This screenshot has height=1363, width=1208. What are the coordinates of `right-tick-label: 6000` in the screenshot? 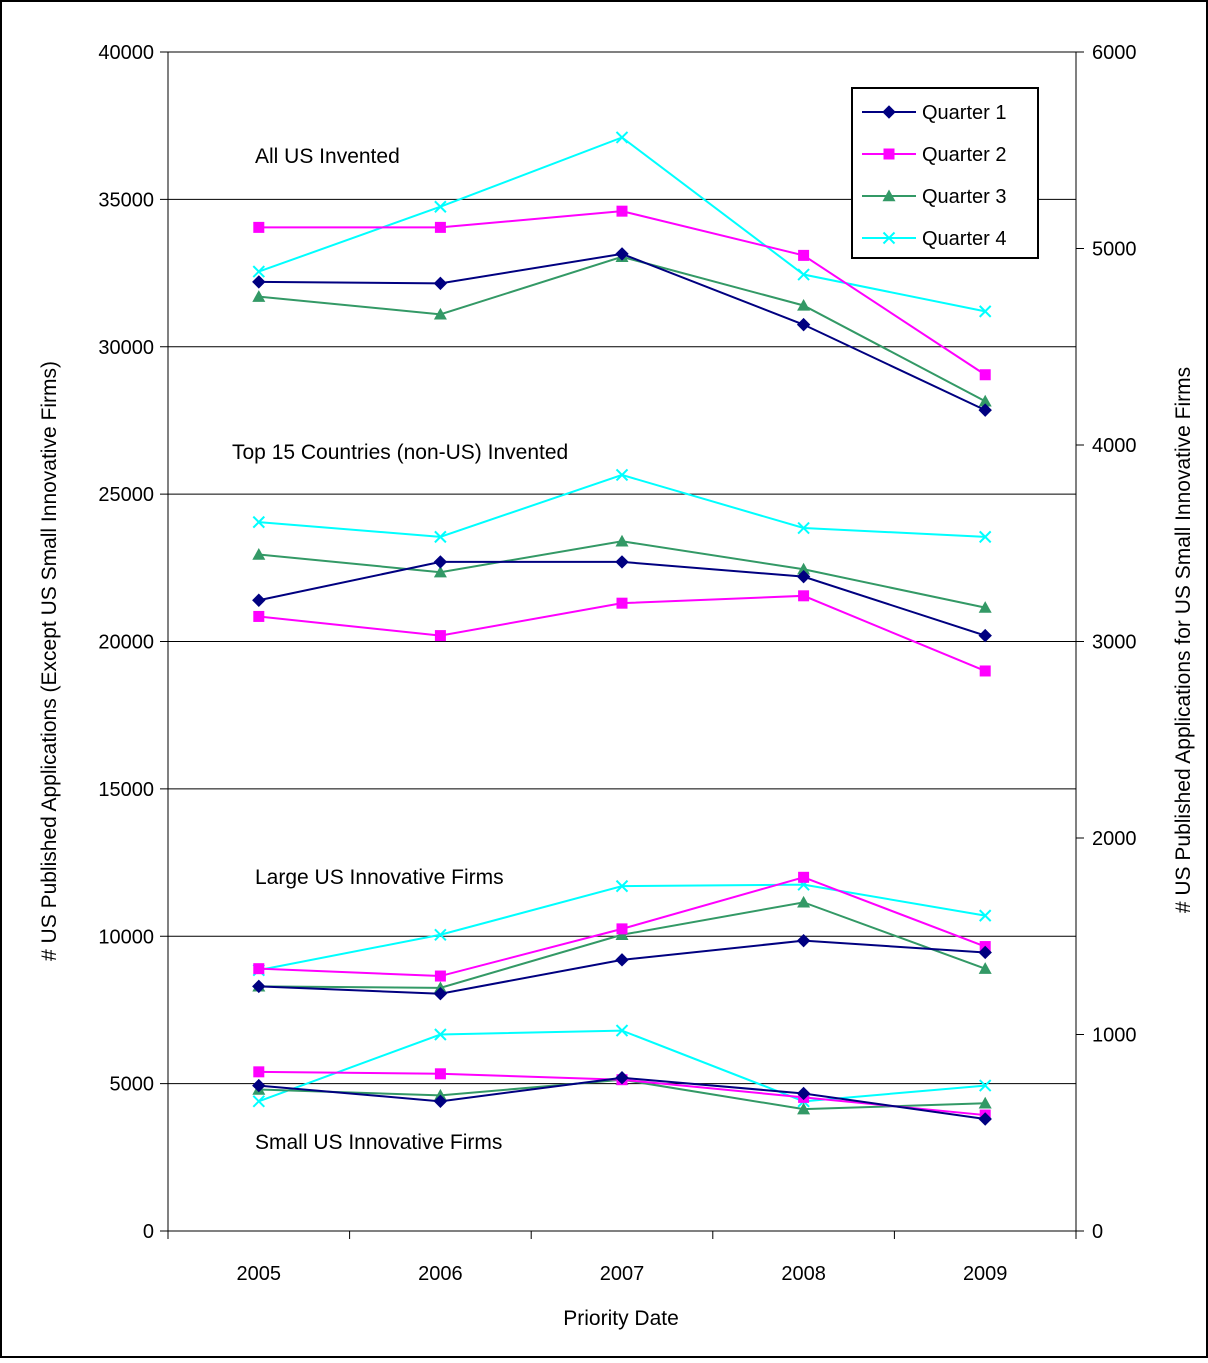 It's located at (1114, 53).